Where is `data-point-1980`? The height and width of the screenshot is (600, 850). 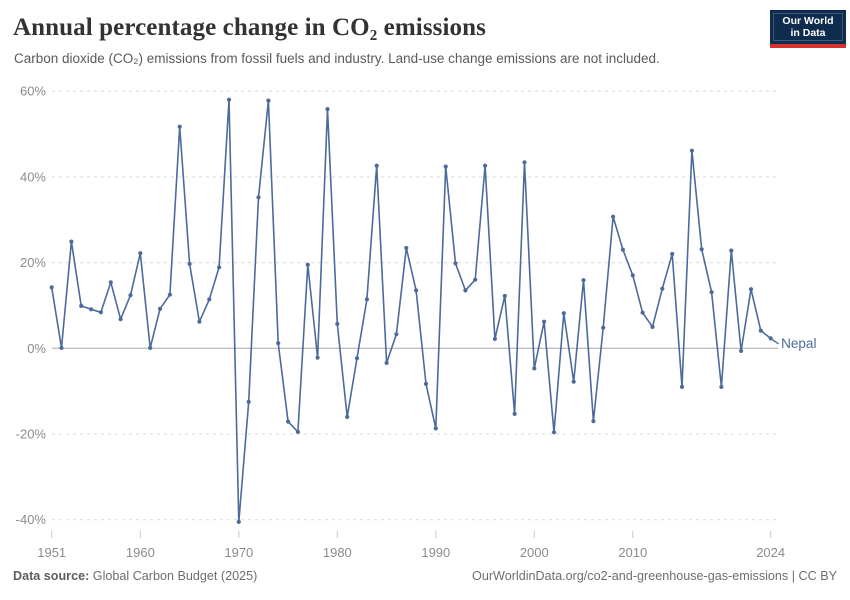 data-point-1980 is located at coordinates (337, 323).